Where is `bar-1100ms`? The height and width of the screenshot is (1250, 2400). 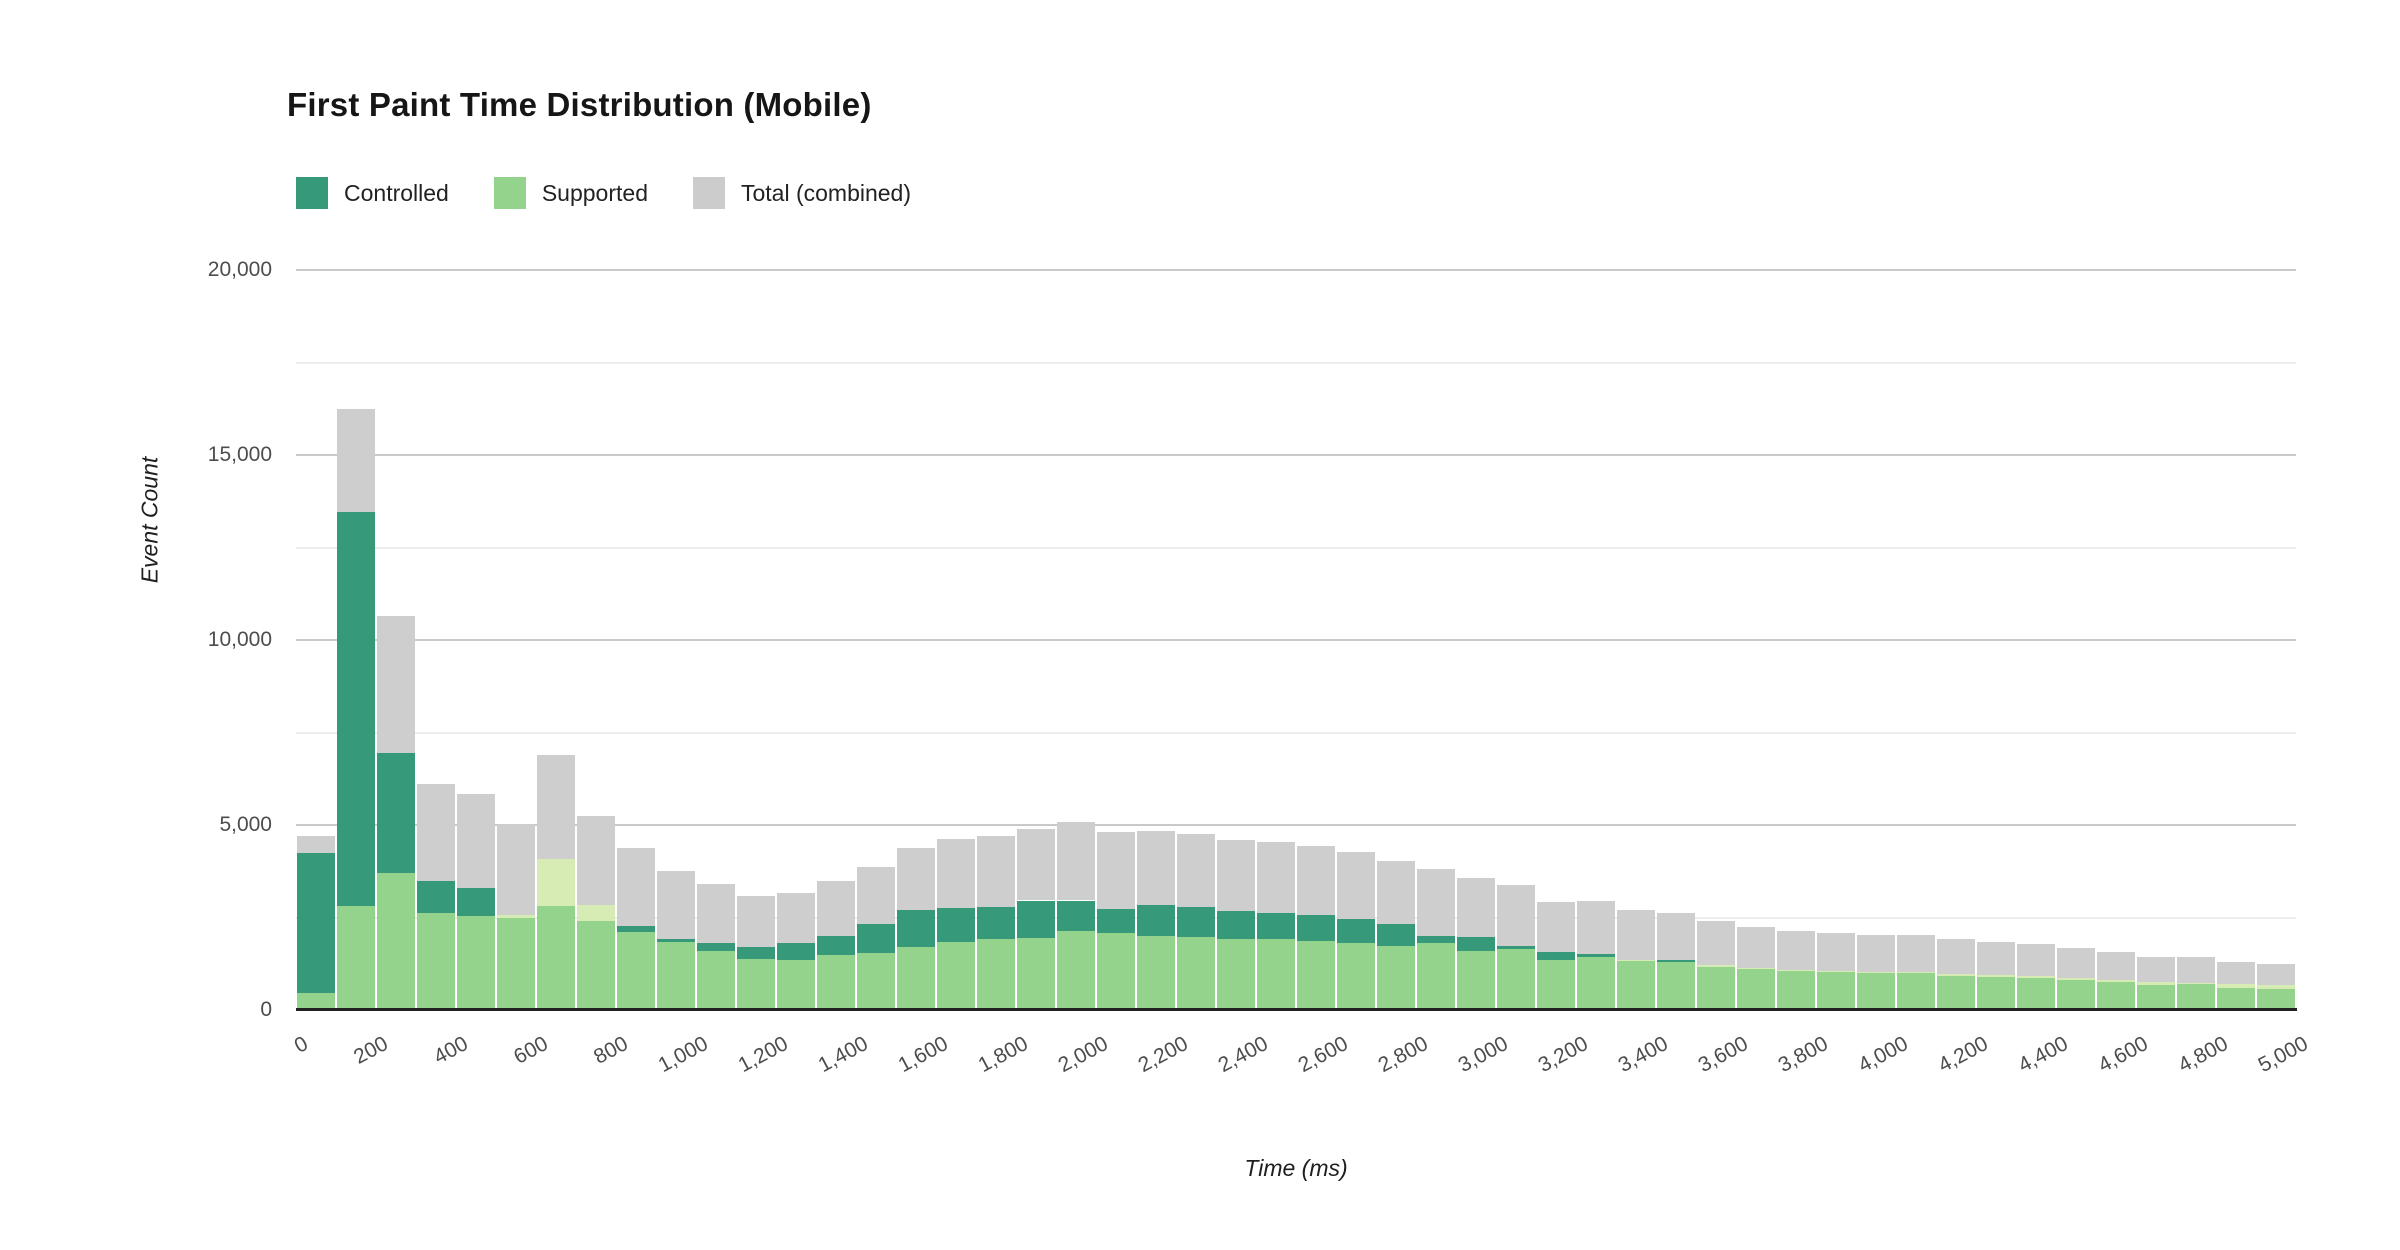
bar-1100ms is located at coordinates (756, 952).